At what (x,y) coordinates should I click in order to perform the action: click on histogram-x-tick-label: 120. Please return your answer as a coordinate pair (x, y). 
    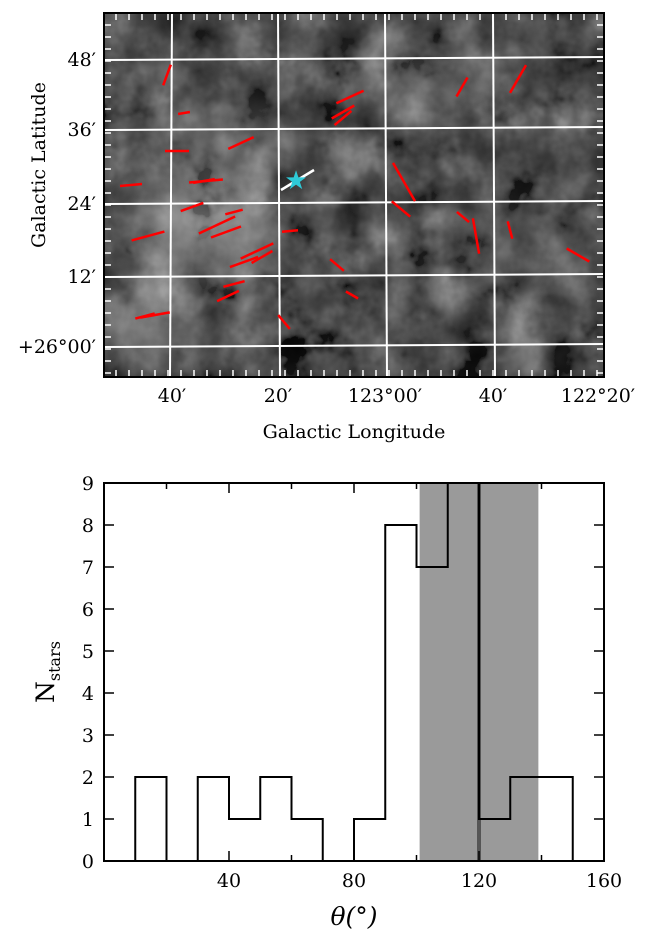
    Looking at the image, I should click on (479, 881).